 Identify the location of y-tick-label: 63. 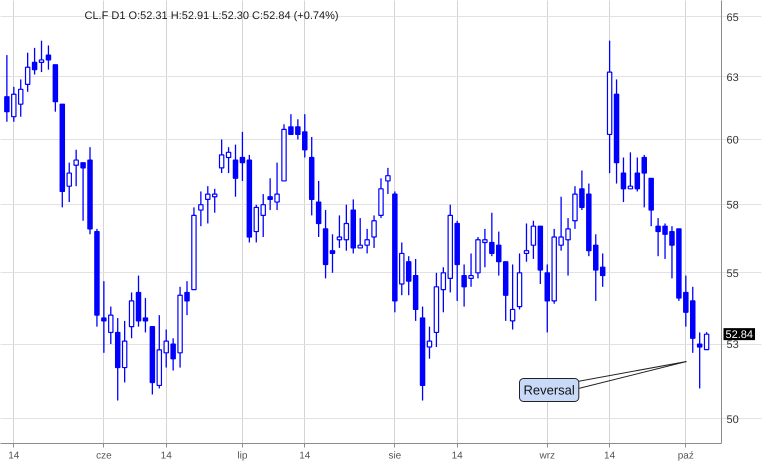
(732, 78).